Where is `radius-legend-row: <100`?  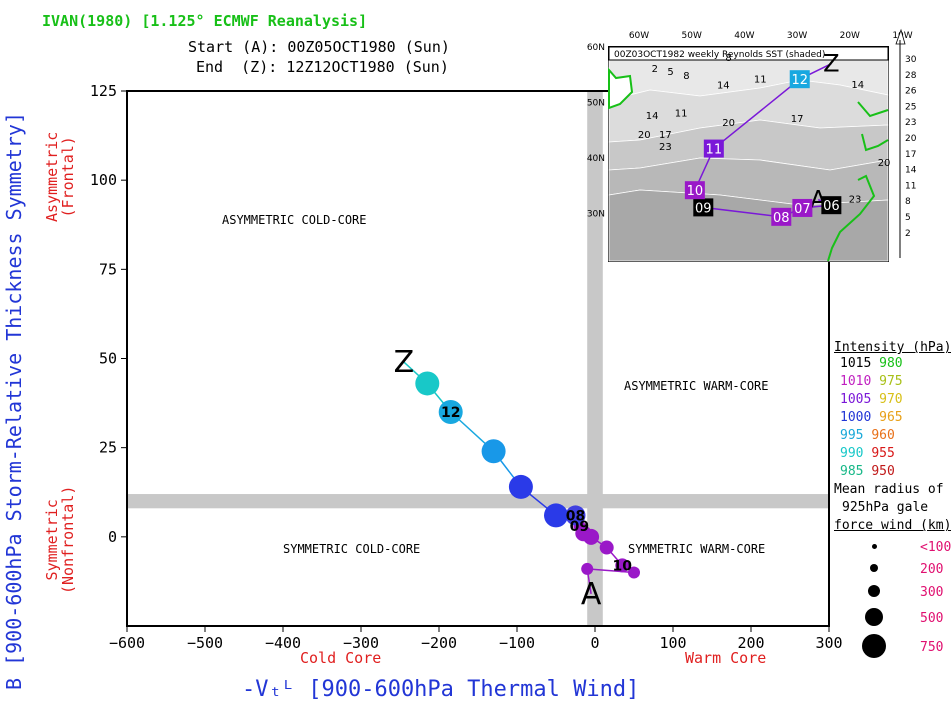
radius-legend-row: <100 is located at coordinates (892, 546).